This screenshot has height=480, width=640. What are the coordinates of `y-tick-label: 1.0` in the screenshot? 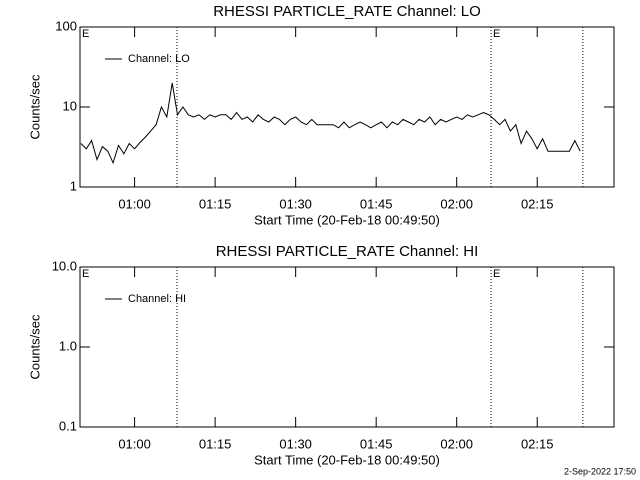 It's located at (68, 345).